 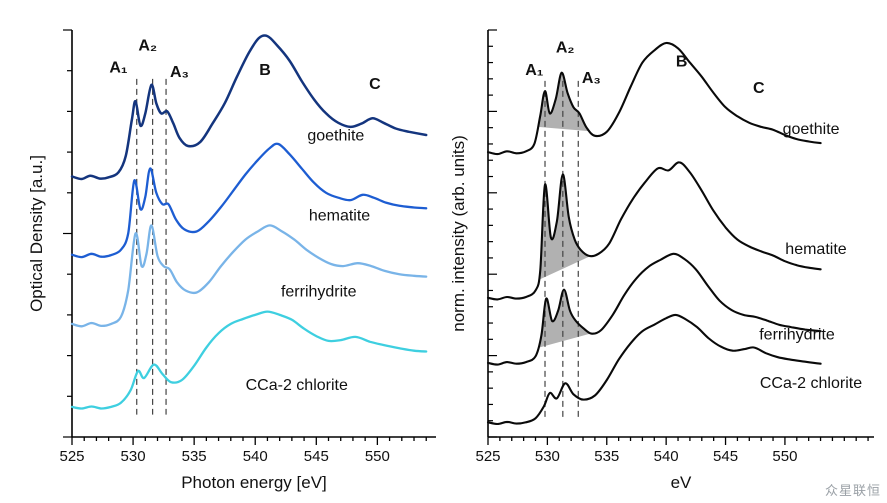 What do you see at coordinates (681, 482) in the screenshot?
I see `x-axis-title: eV` at bounding box center [681, 482].